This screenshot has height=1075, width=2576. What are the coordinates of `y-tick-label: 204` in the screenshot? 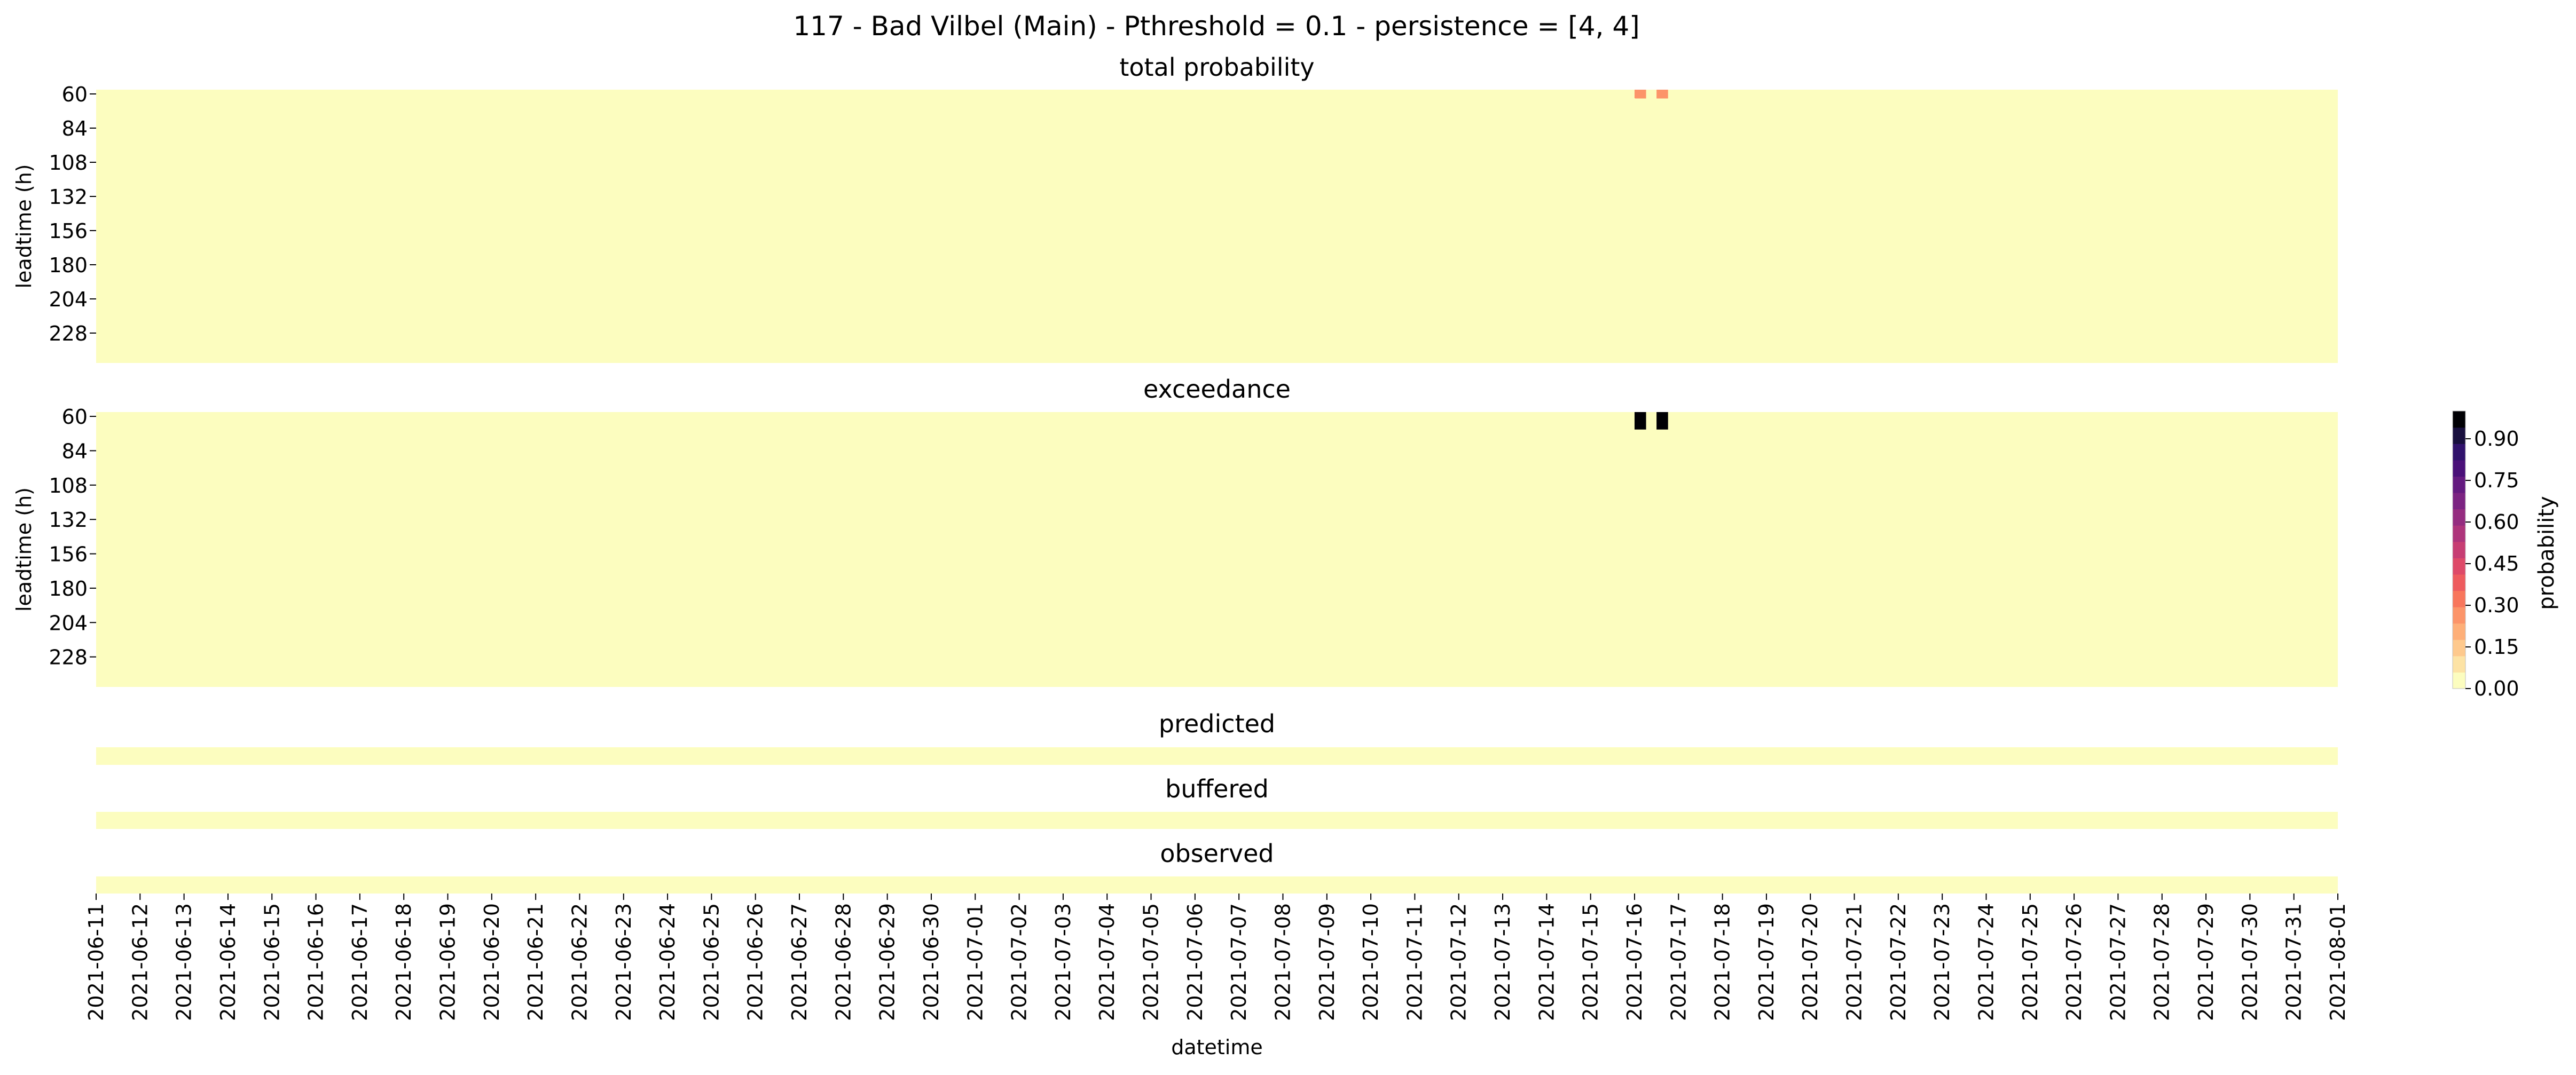 It's located at (69, 299).